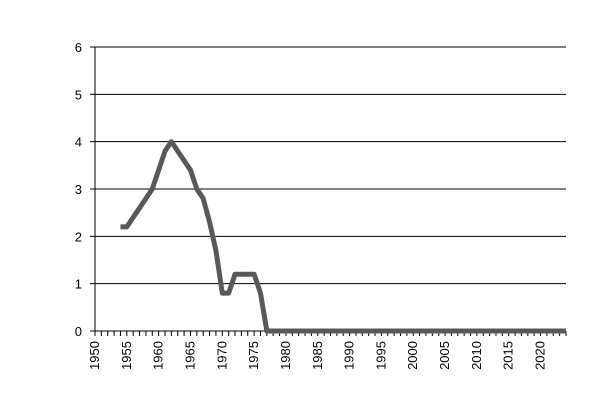  Describe the element at coordinates (78, 94) in the screenshot. I see `y-tick-label: 5` at that location.